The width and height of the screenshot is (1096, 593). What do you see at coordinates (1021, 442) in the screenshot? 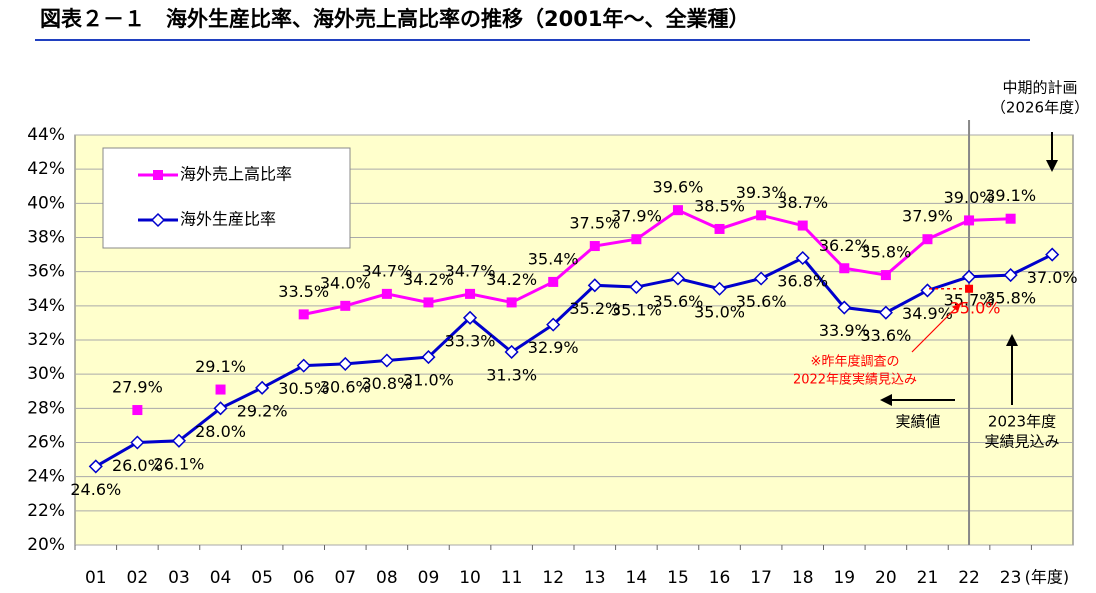
I see `estimate-note: 実績見込み` at bounding box center [1021, 442].